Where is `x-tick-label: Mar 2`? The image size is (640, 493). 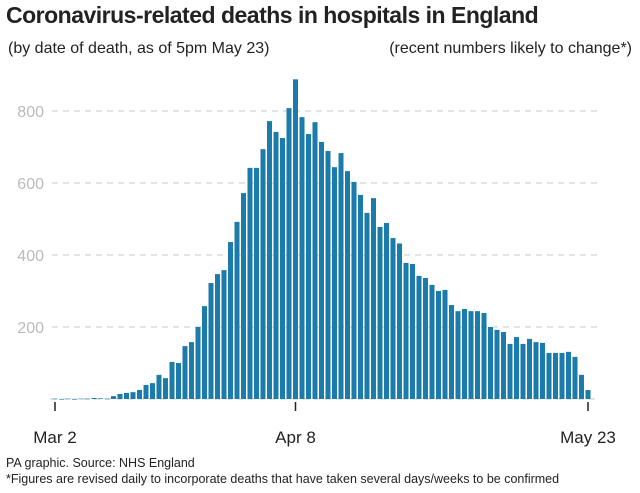
x-tick-label: Mar 2 is located at coordinates (54, 437).